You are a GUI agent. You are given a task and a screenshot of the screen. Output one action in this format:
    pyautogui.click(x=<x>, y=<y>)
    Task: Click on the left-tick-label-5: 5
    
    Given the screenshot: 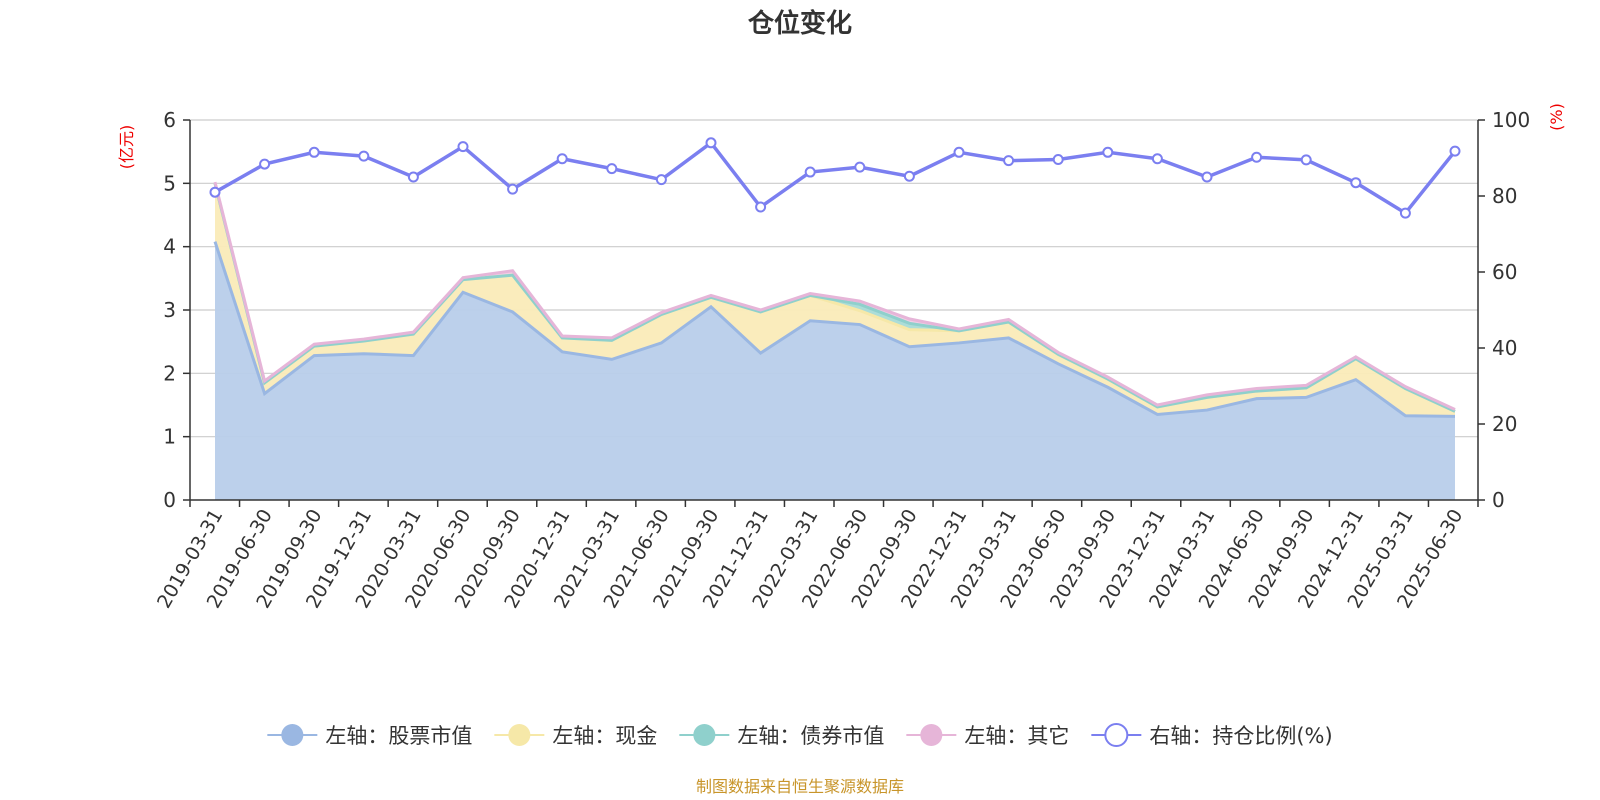 What is the action you would take?
    pyautogui.click(x=169, y=183)
    